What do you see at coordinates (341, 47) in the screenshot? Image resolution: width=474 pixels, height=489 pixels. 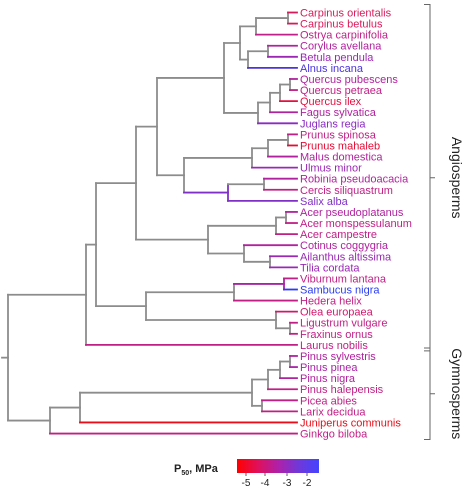 I see `leaf-label: Corylus avellana` at bounding box center [341, 47].